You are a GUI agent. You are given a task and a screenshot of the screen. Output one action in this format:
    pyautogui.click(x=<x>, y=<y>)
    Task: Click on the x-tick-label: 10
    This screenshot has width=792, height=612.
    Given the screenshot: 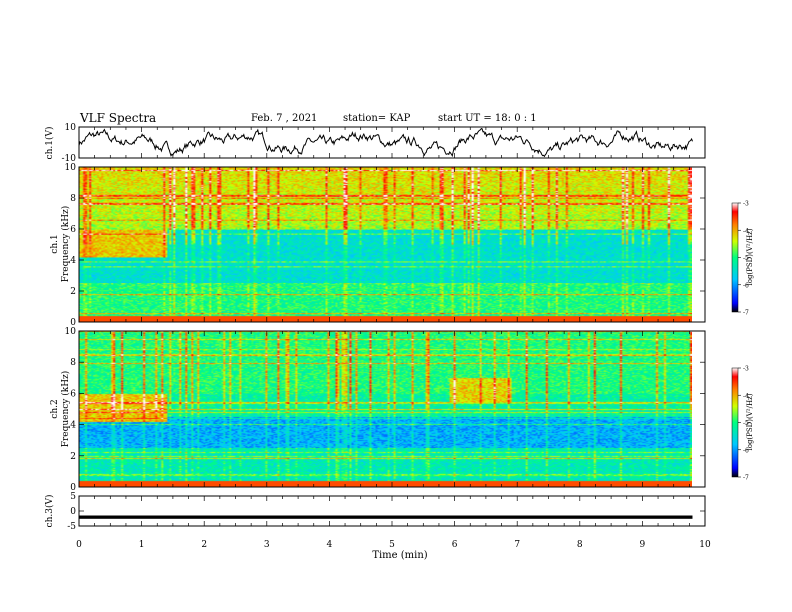 What is the action you would take?
    pyautogui.click(x=705, y=545)
    